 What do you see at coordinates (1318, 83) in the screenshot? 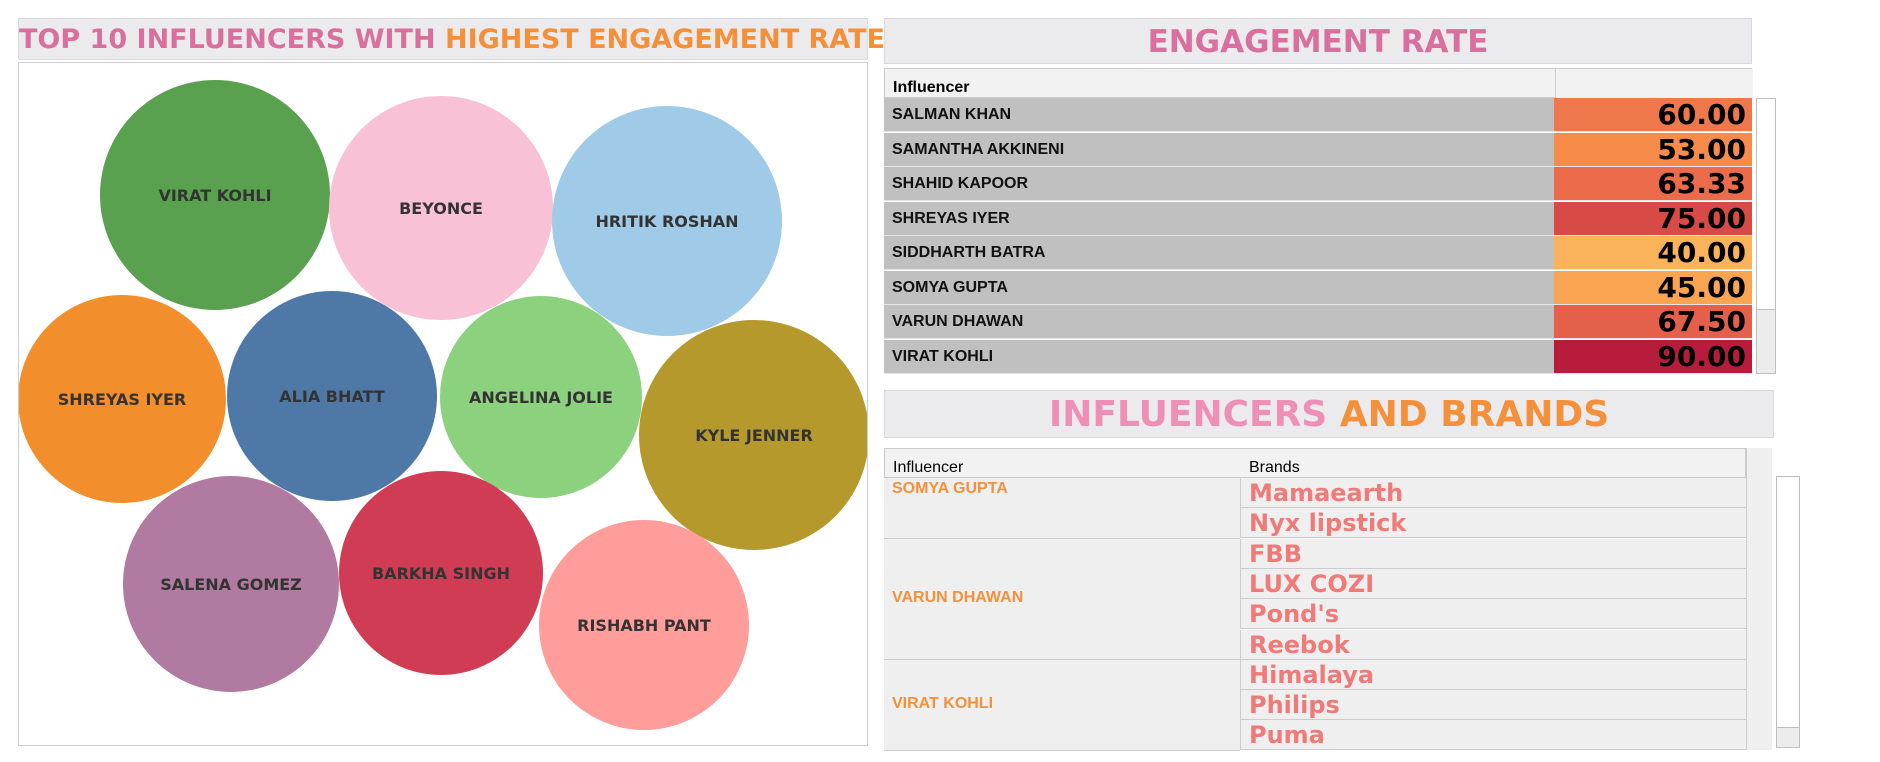
I see `engagement-table-header: Influencer` at bounding box center [1318, 83].